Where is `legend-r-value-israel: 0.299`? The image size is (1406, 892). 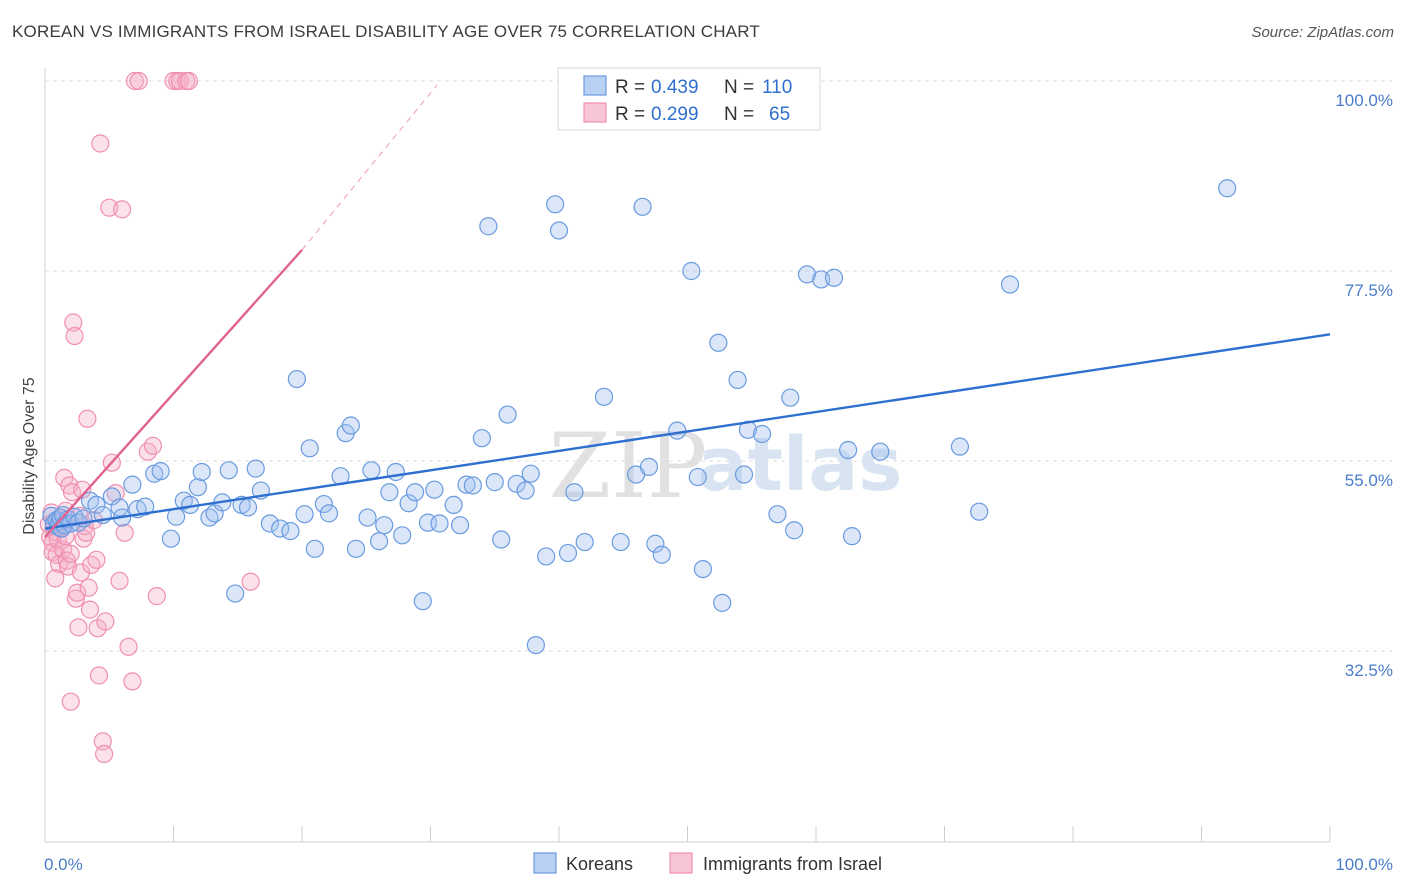
legend-r-value-israel: 0.299 is located at coordinates (675, 114).